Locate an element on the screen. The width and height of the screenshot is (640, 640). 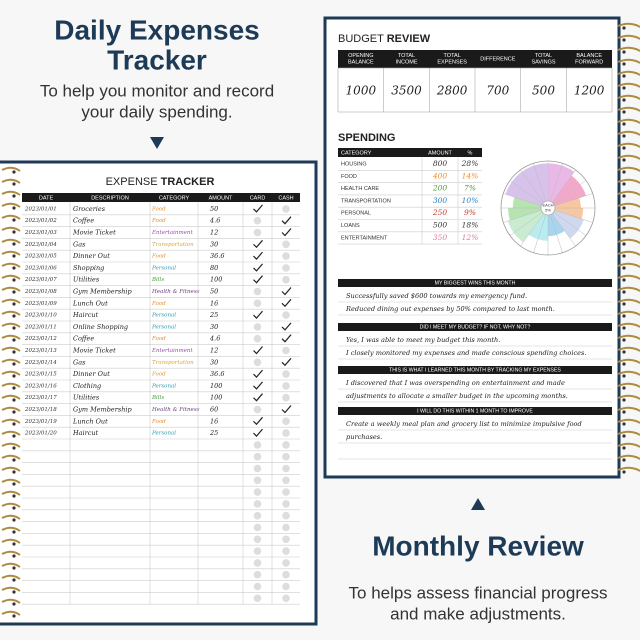
section-heading: DID I MEET MY BUDGET? IF NOT, WHY NOT? is located at coordinates (475, 328).